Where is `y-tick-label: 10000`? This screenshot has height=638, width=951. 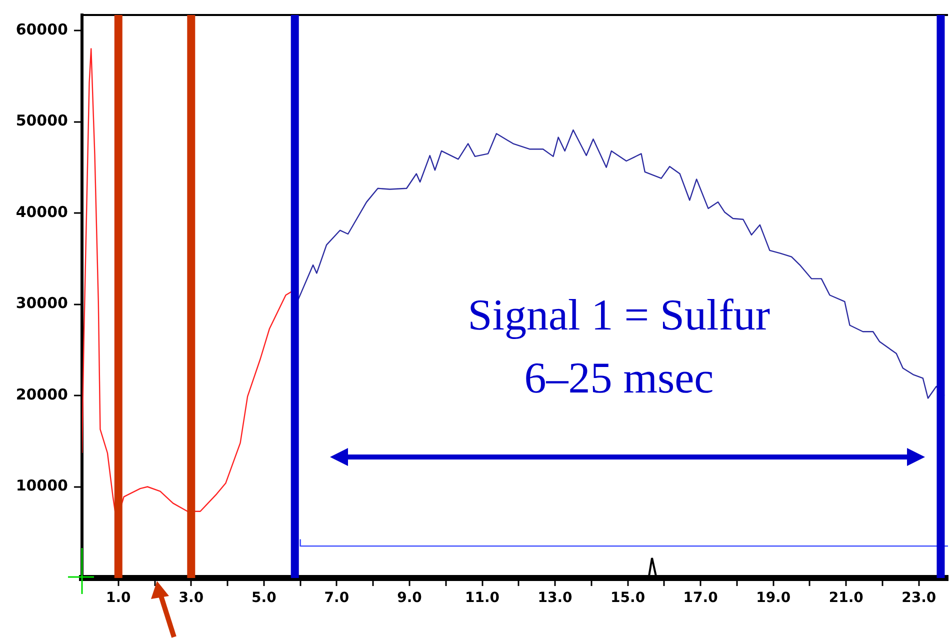
y-tick-label: 10000 is located at coordinates (42, 485).